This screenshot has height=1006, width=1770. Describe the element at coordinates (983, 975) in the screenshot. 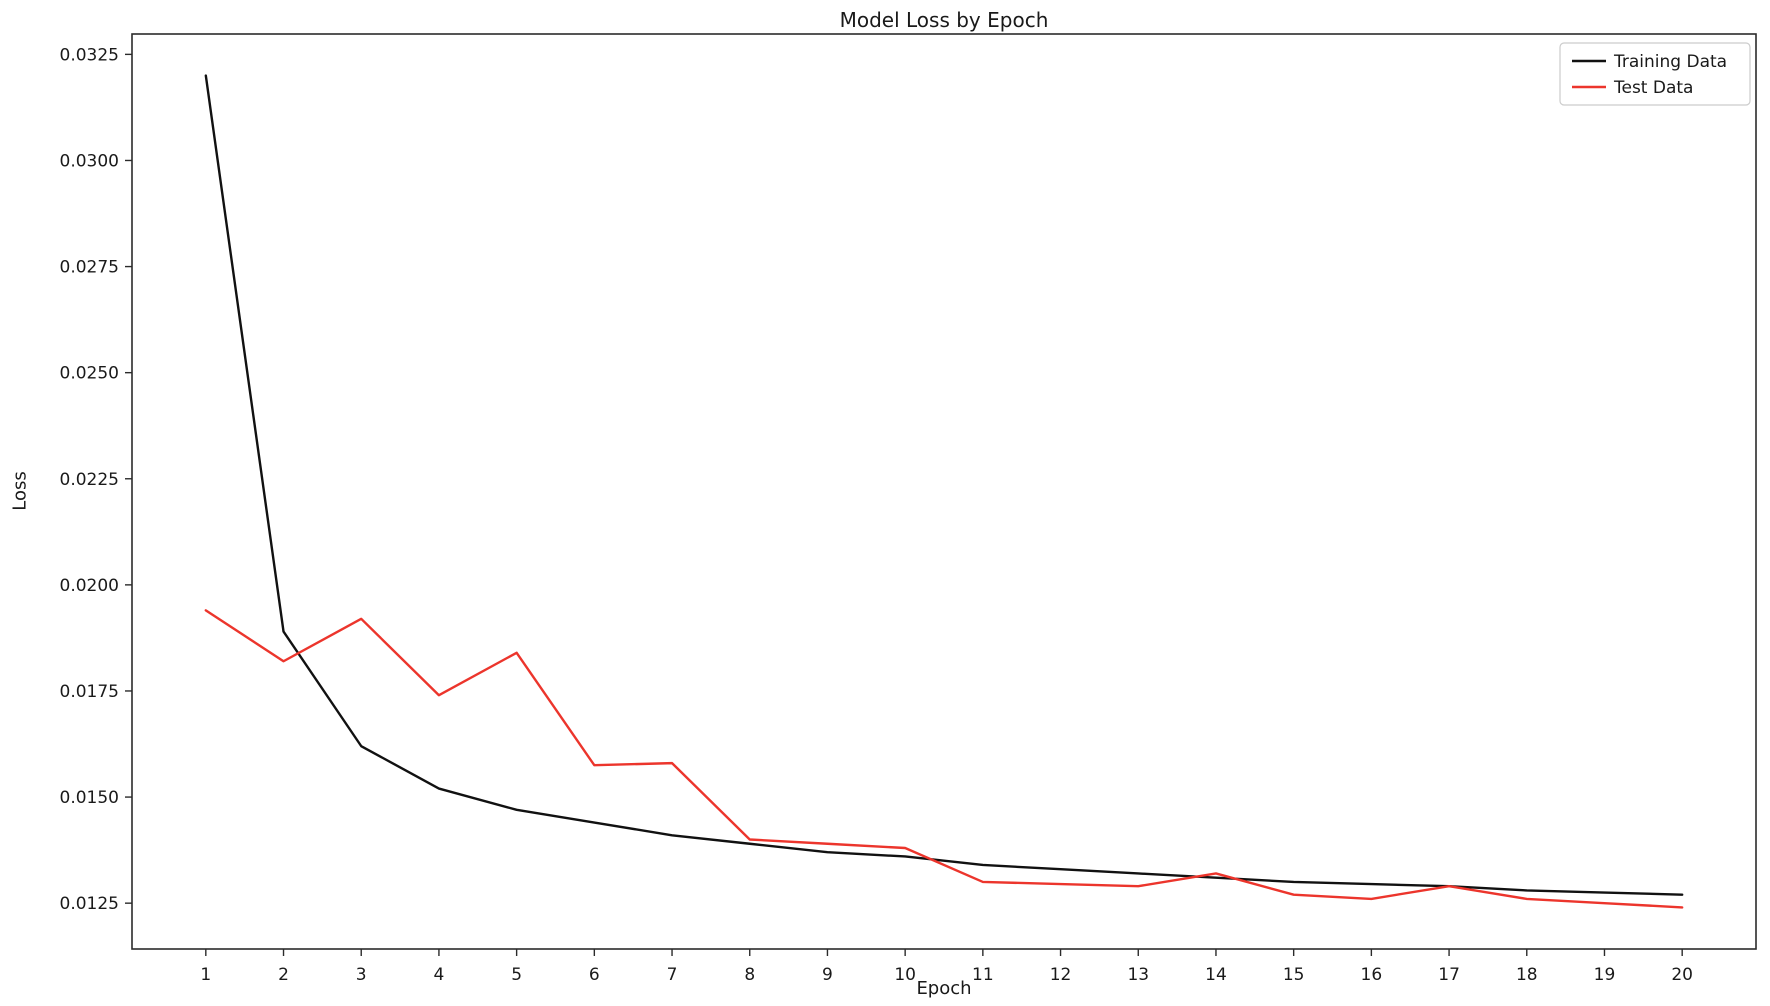

I see `x-tick-label: 11` at that location.